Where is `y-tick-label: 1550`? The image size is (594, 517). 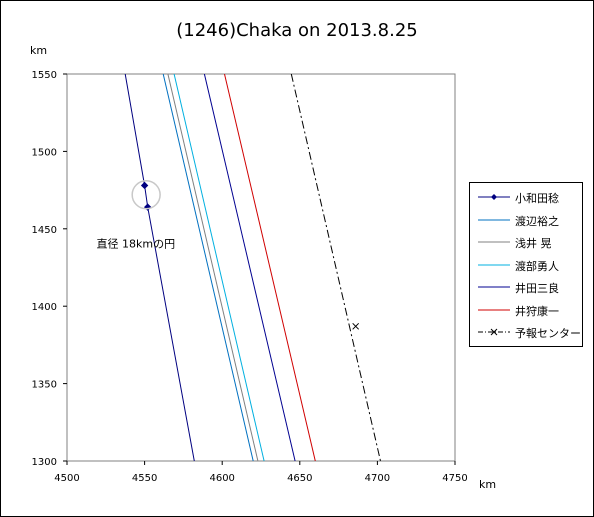
y-tick-label: 1550 is located at coordinates (44, 75).